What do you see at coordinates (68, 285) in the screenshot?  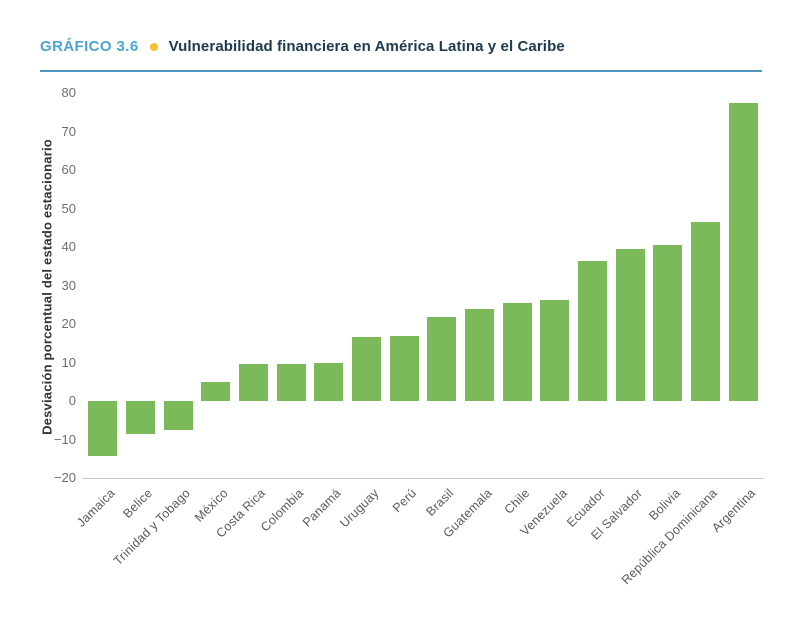 I see `y-tick-label-30: 30` at bounding box center [68, 285].